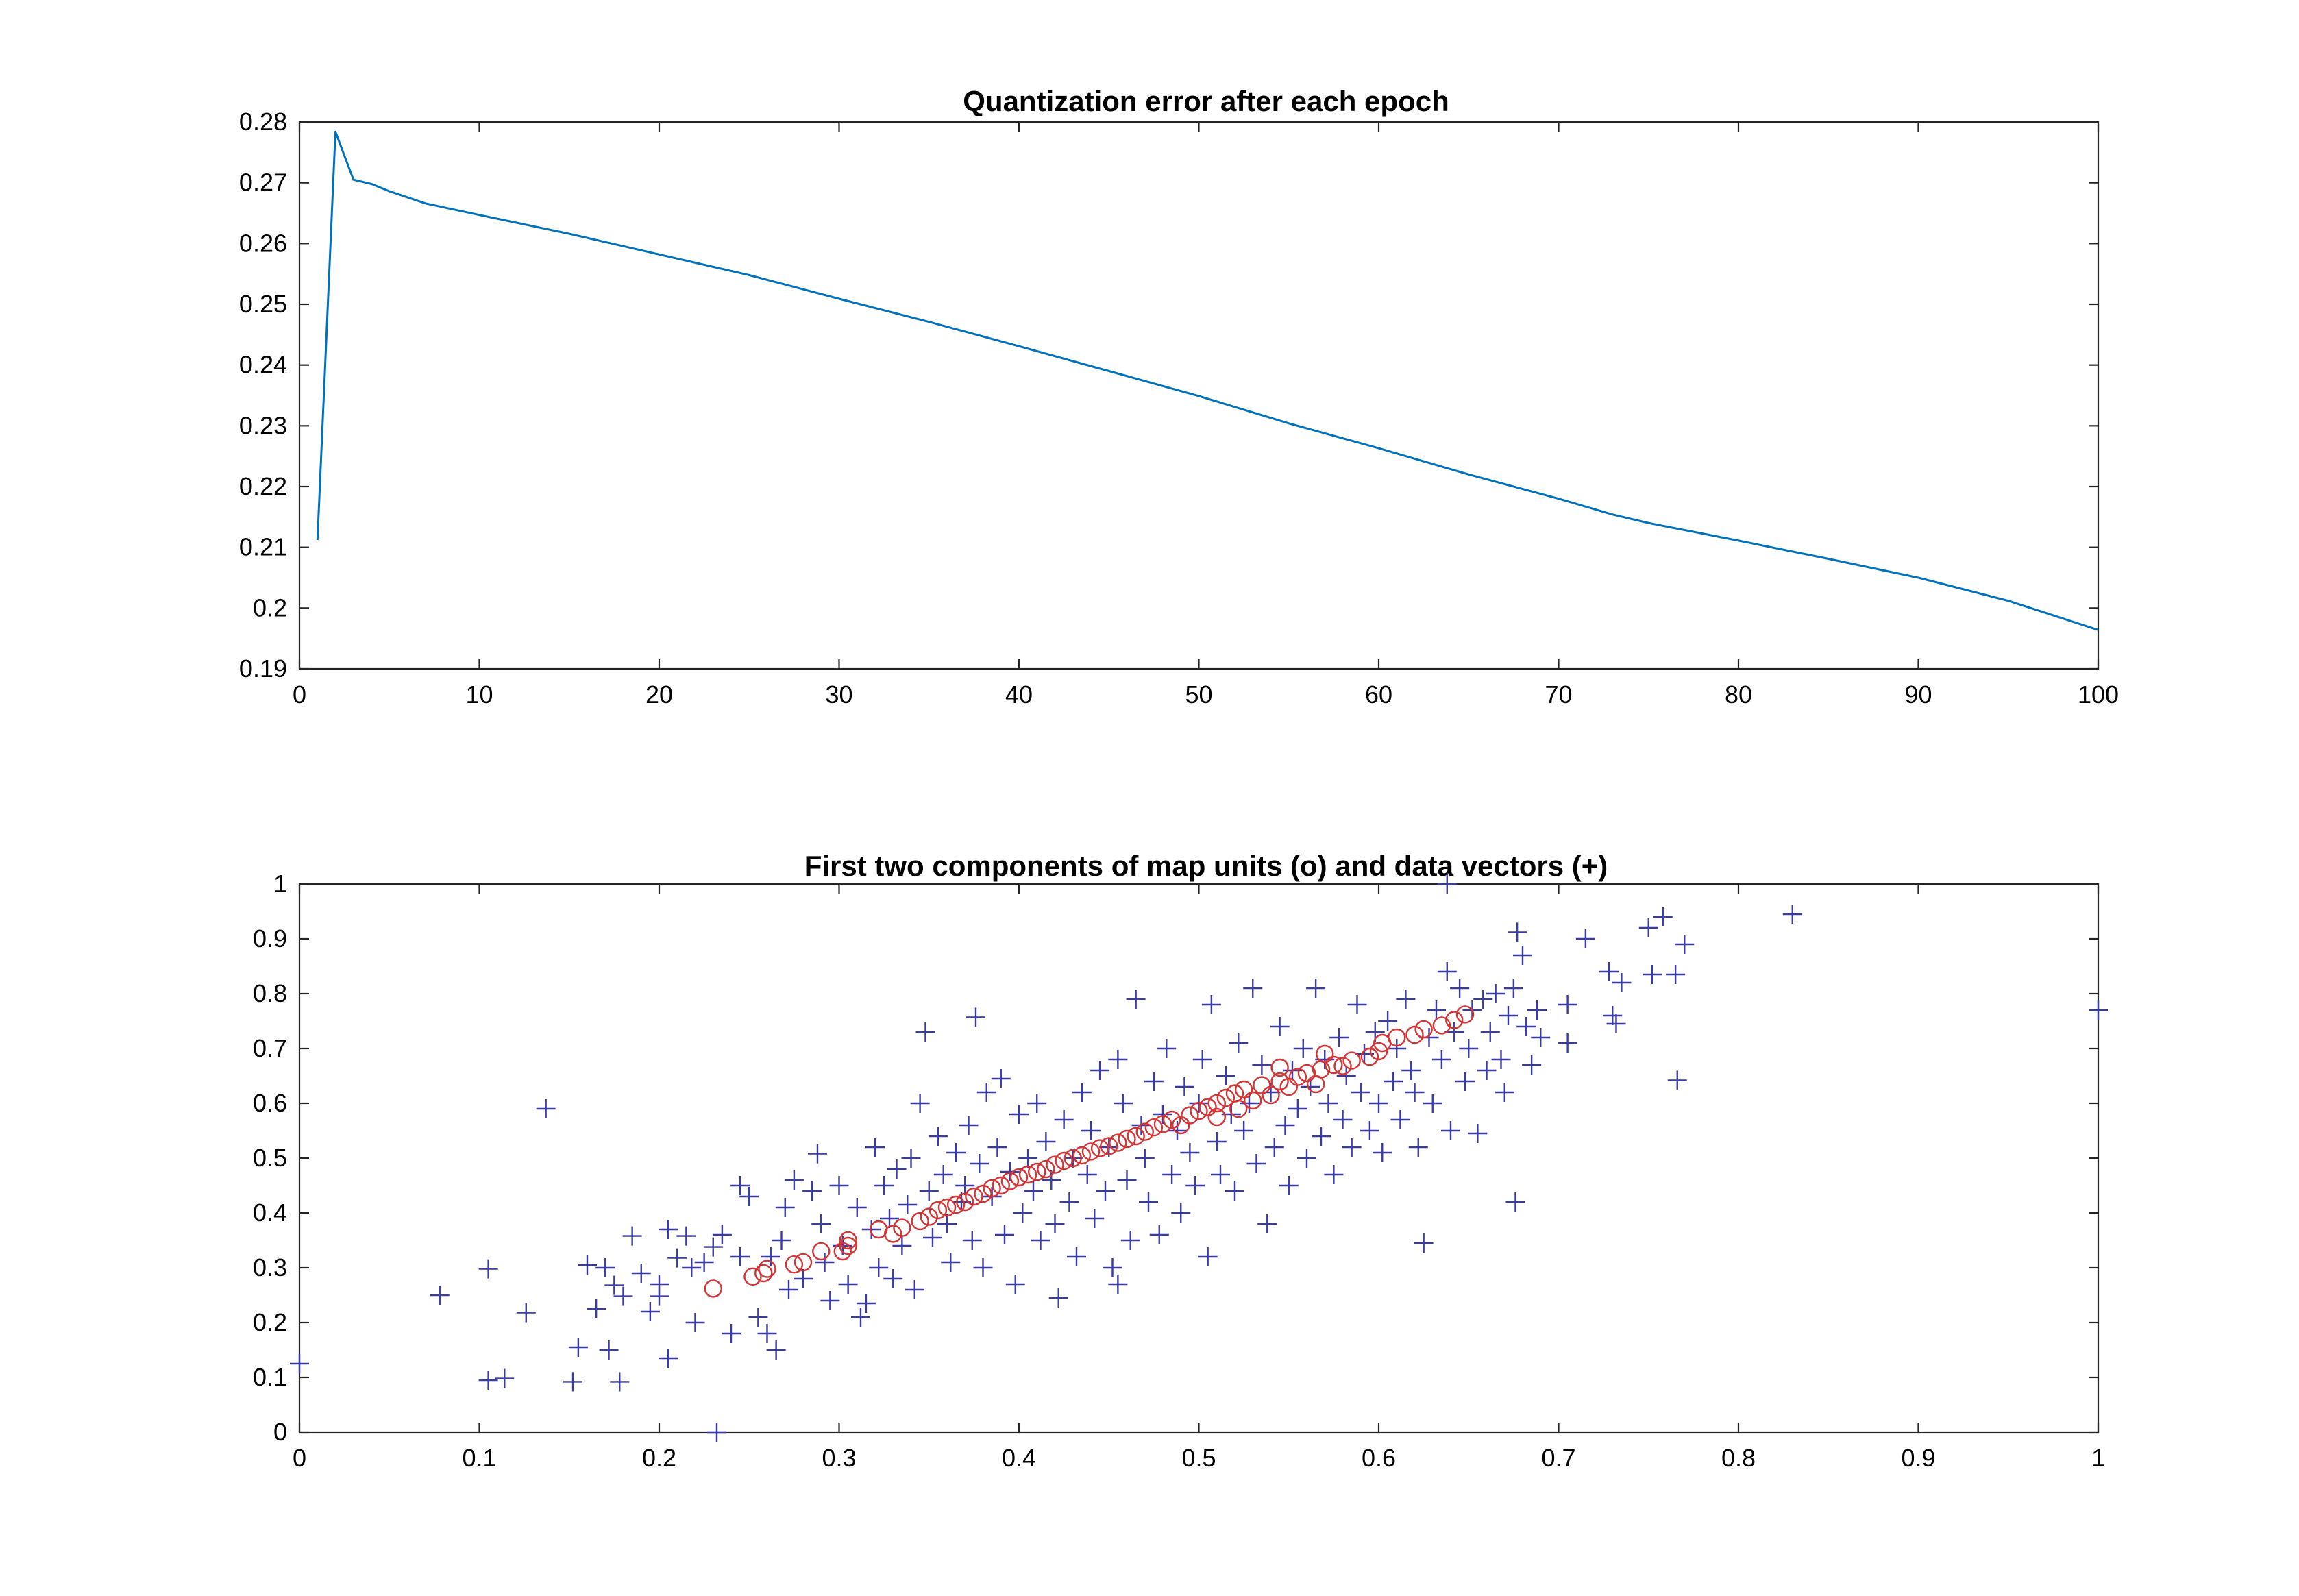  What do you see at coordinates (839, 1458) in the screenshot?
I see `scatter-x-tick-label: 0.3` at bounding box center [839, 1458].